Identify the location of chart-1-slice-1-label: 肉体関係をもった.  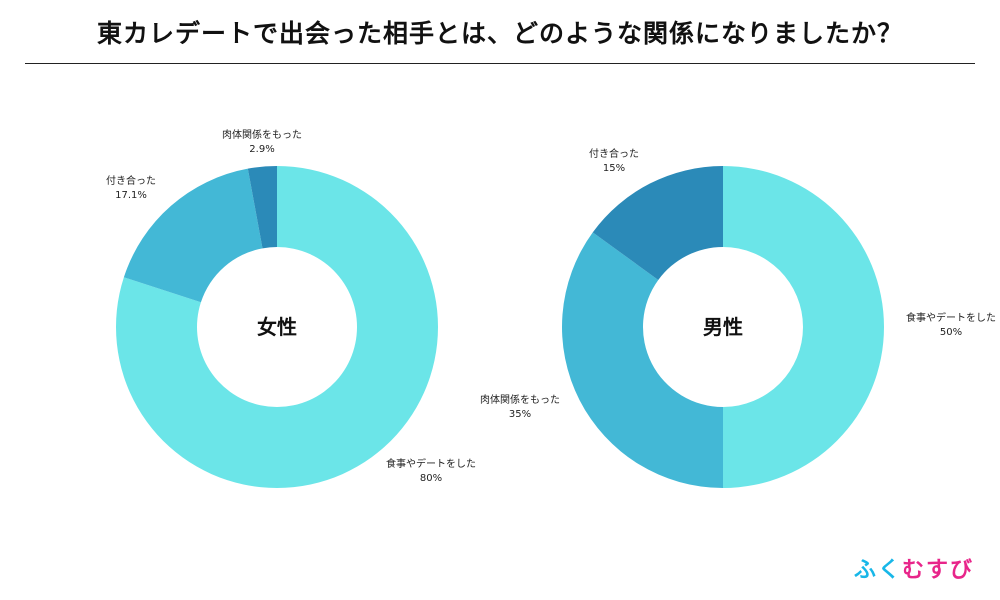
(520, 399).